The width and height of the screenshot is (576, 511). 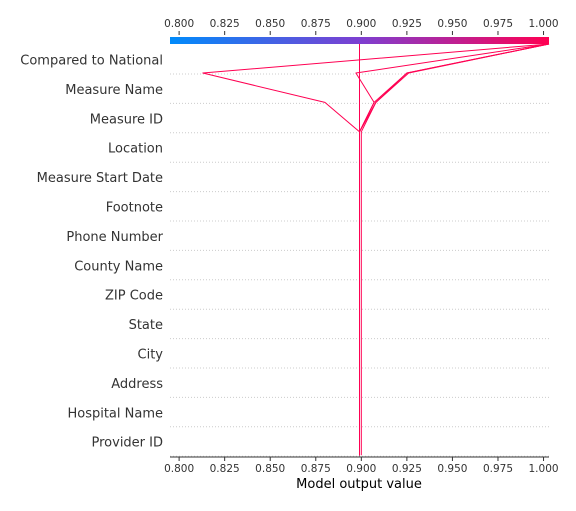 What do you see at coordinates (126, 119) in the screenshot?
I see `feature-label: Measure ID` at bounding box center [126, 119].